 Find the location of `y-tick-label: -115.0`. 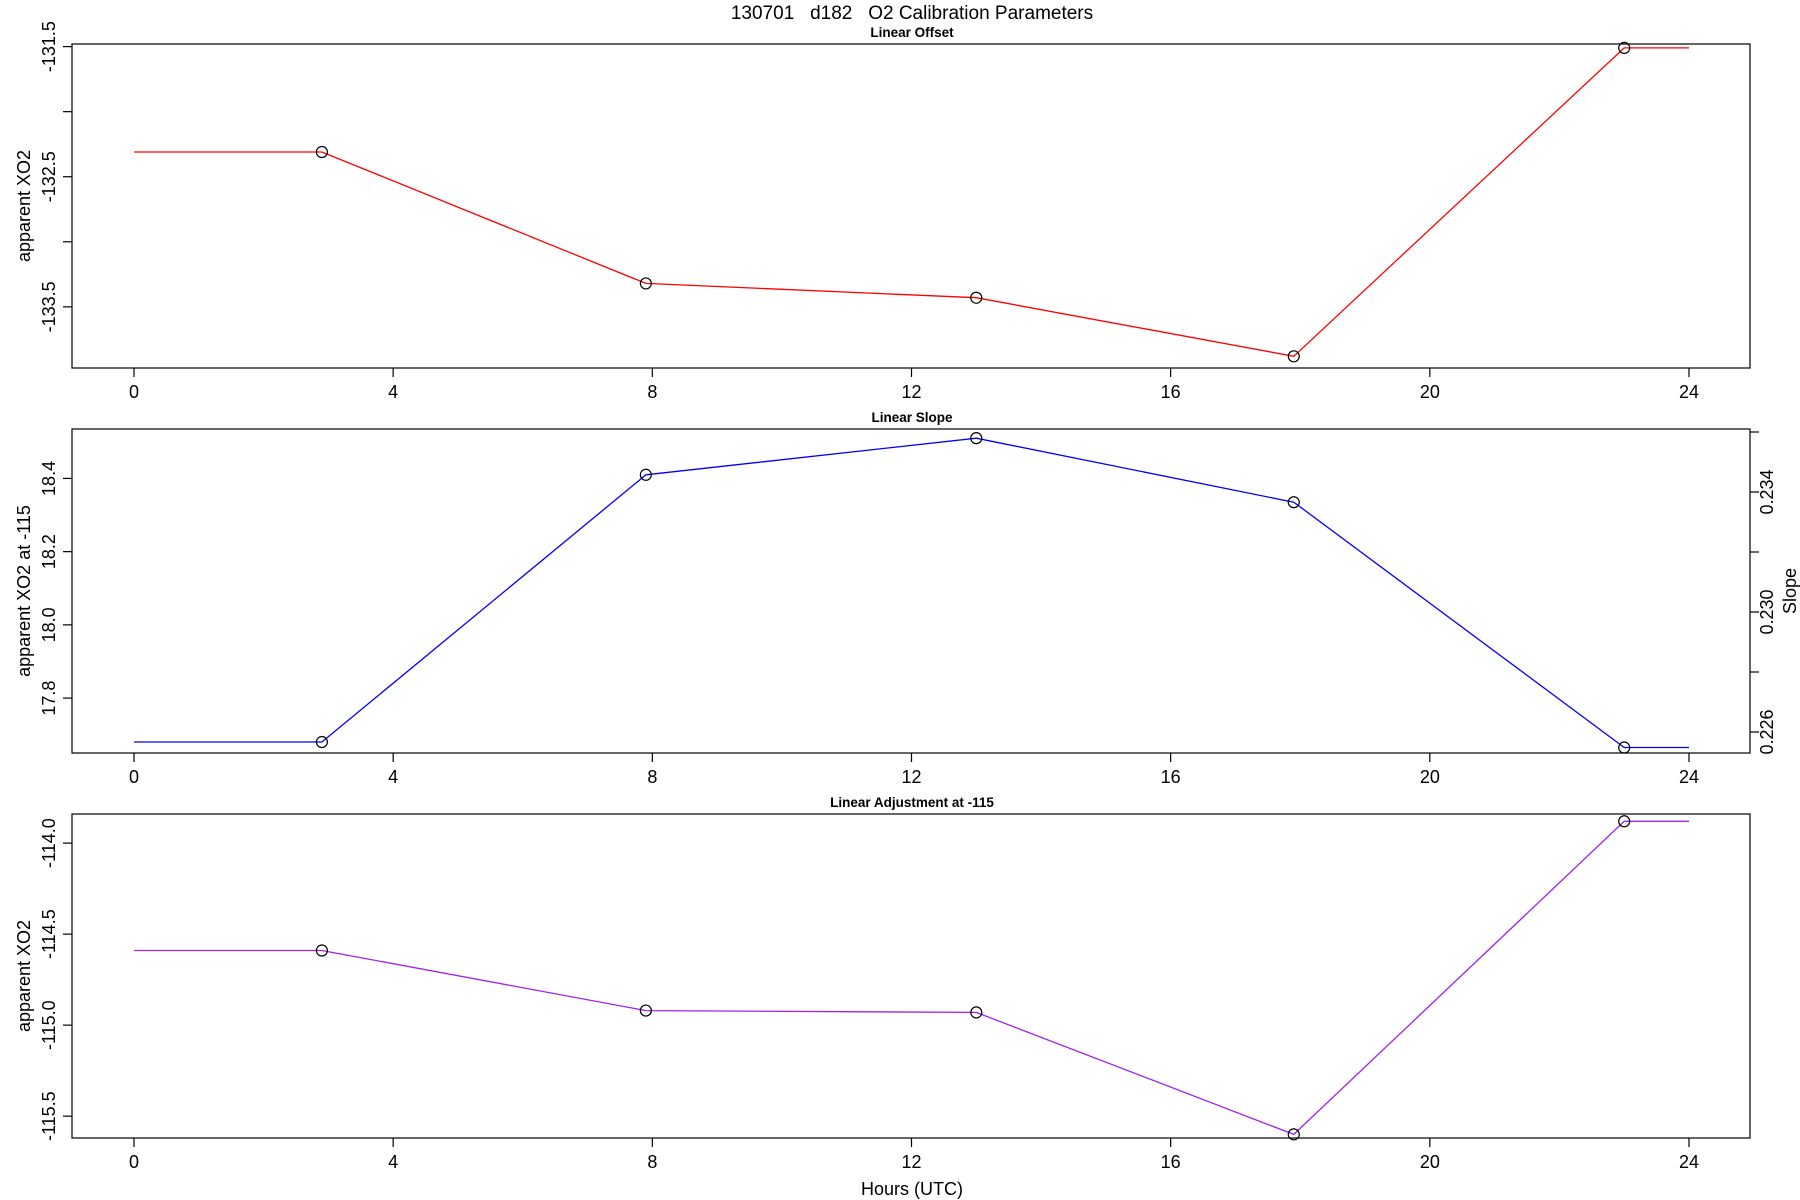

y-tick-label: -115.0 is located at coordinates (49, 1025).